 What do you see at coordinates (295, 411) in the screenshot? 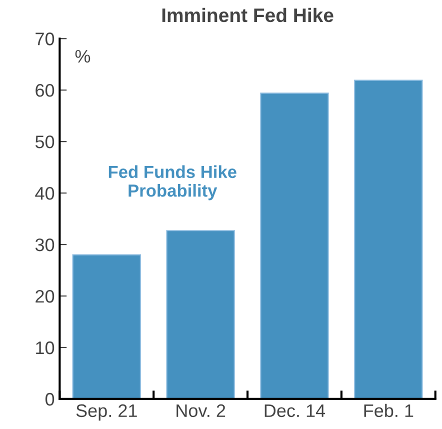
I see `x-tick-label: Dec. 14` at bounding box center [295, 411].